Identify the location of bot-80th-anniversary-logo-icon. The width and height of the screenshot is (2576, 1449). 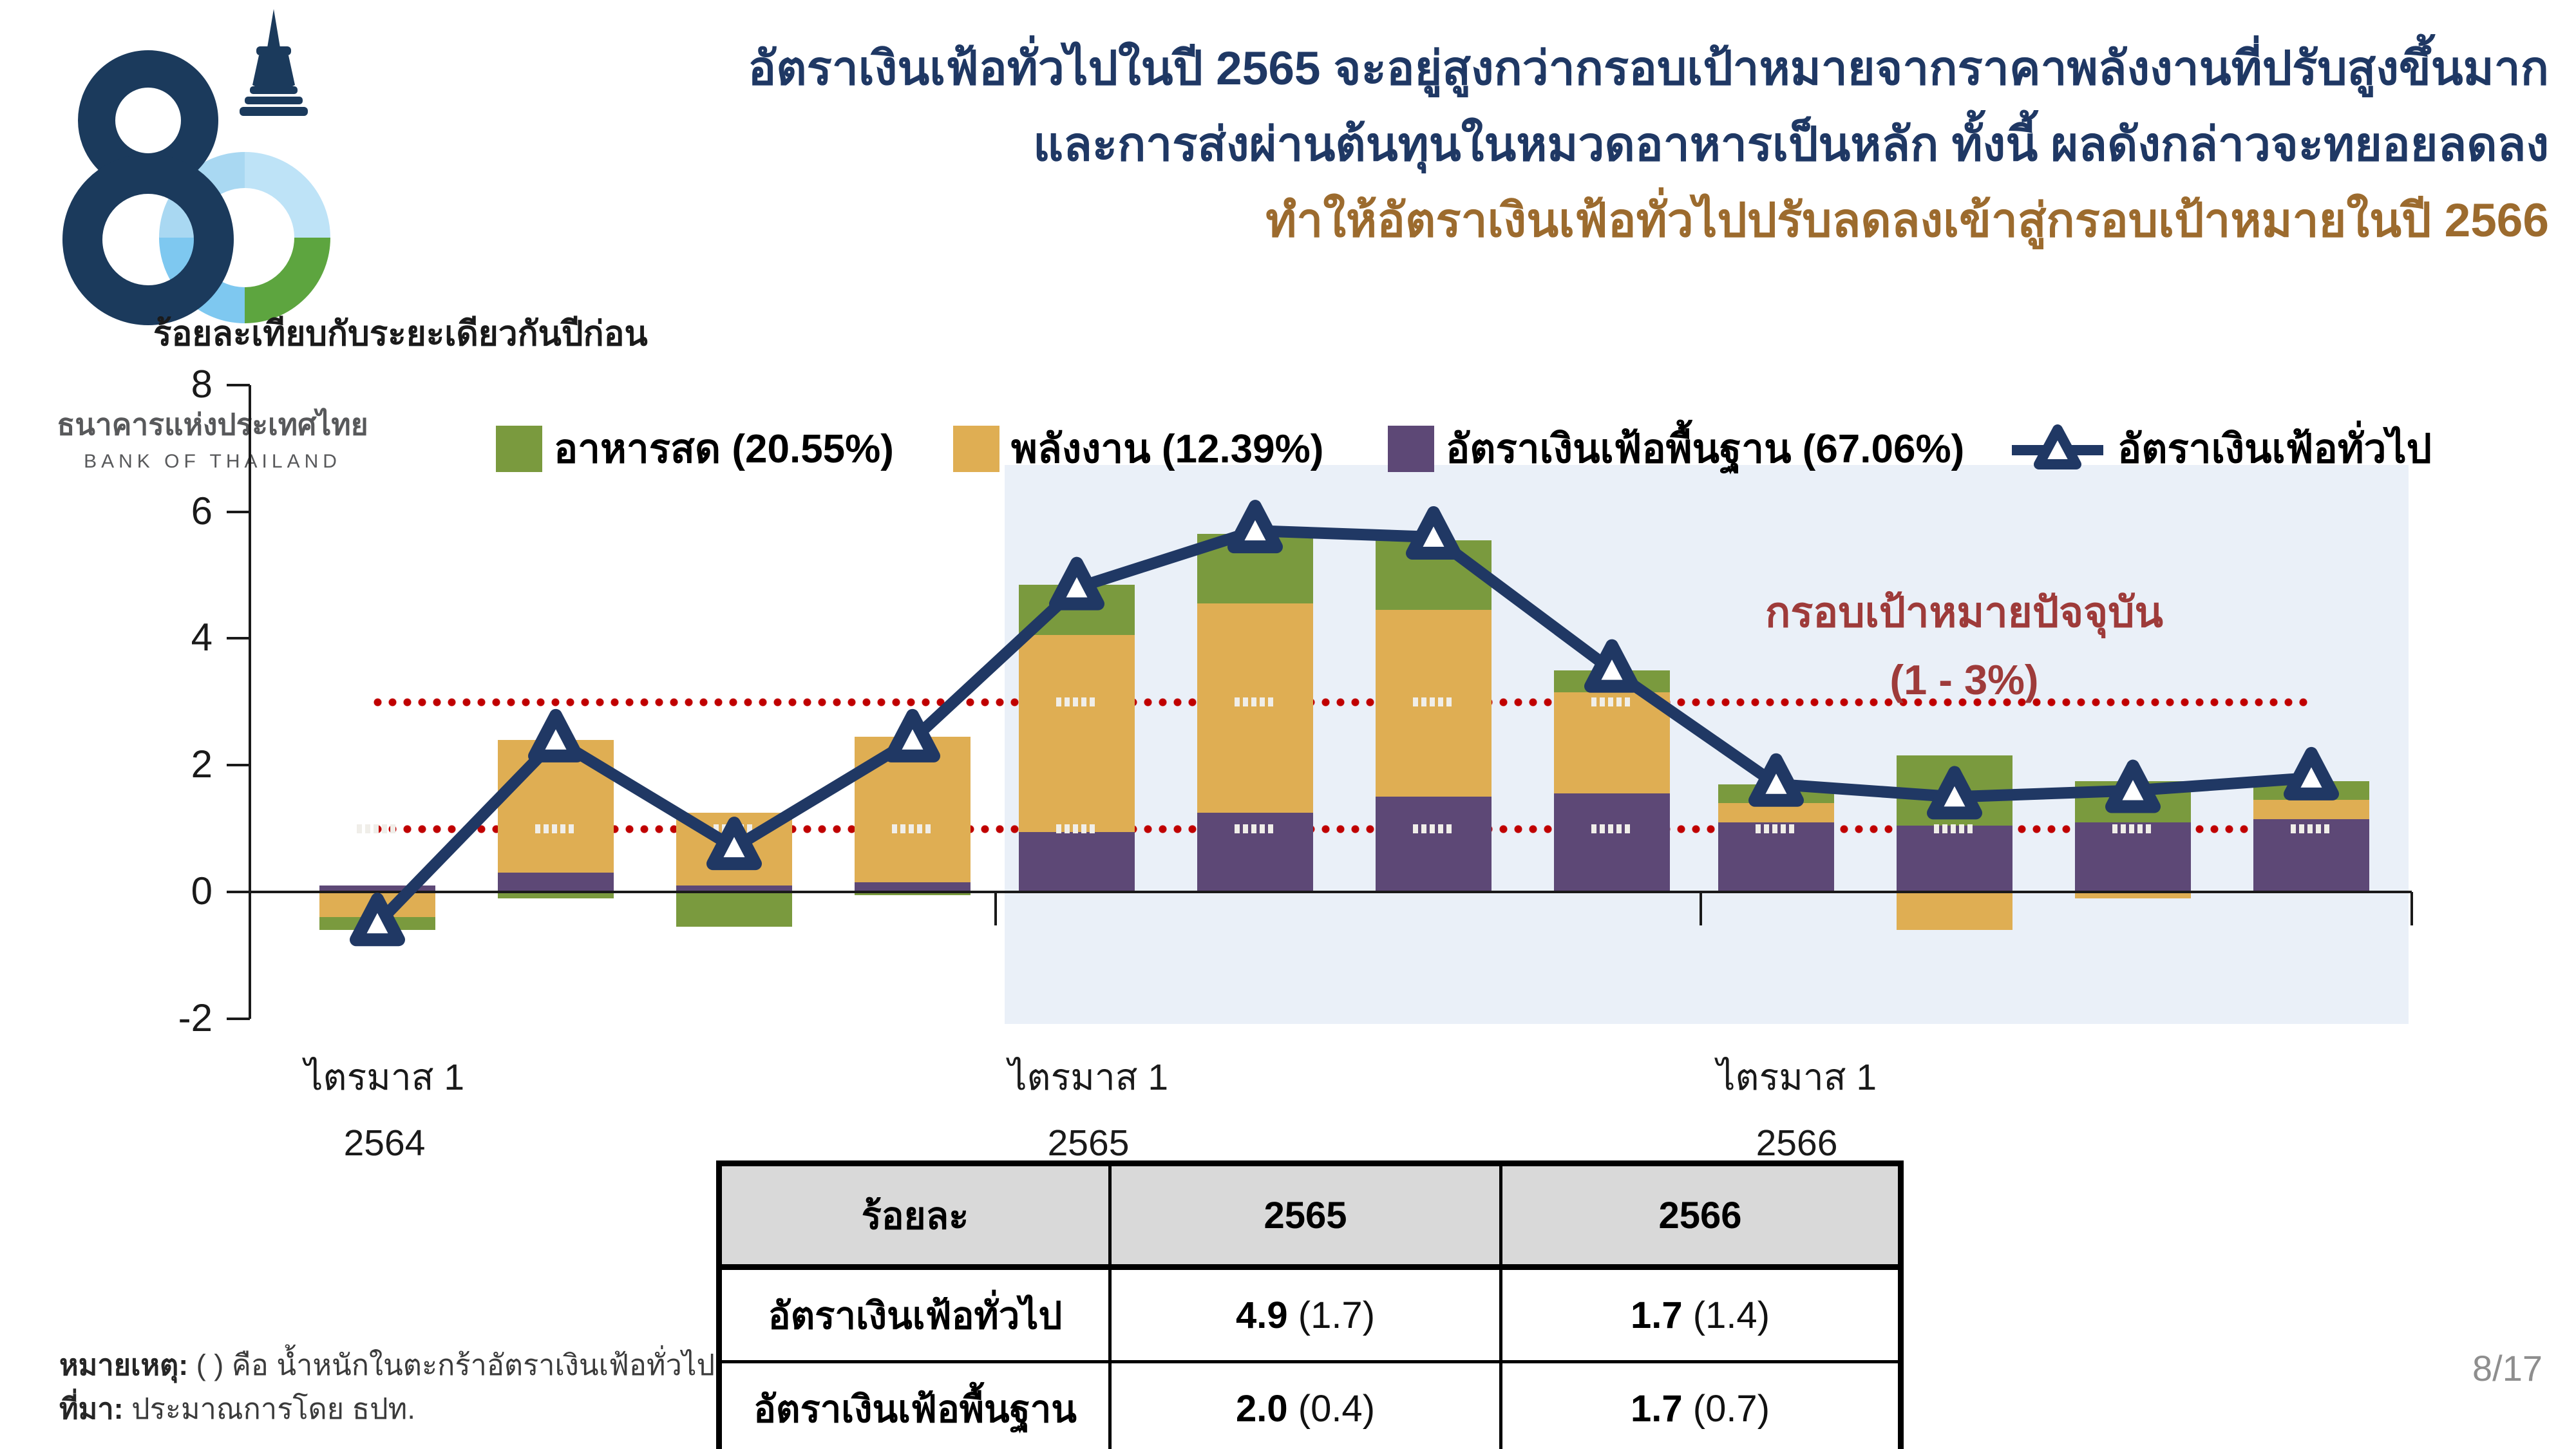
(196, 167).